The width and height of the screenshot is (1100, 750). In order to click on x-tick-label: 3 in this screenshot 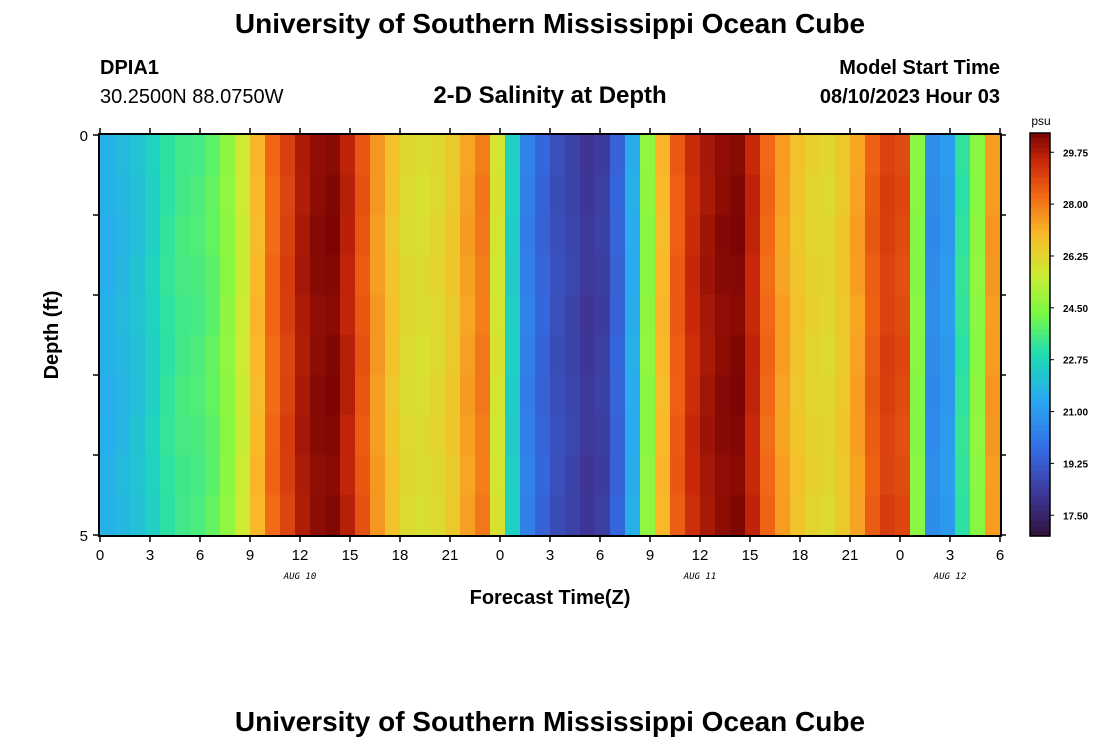, I will do `click(950, 555)`.